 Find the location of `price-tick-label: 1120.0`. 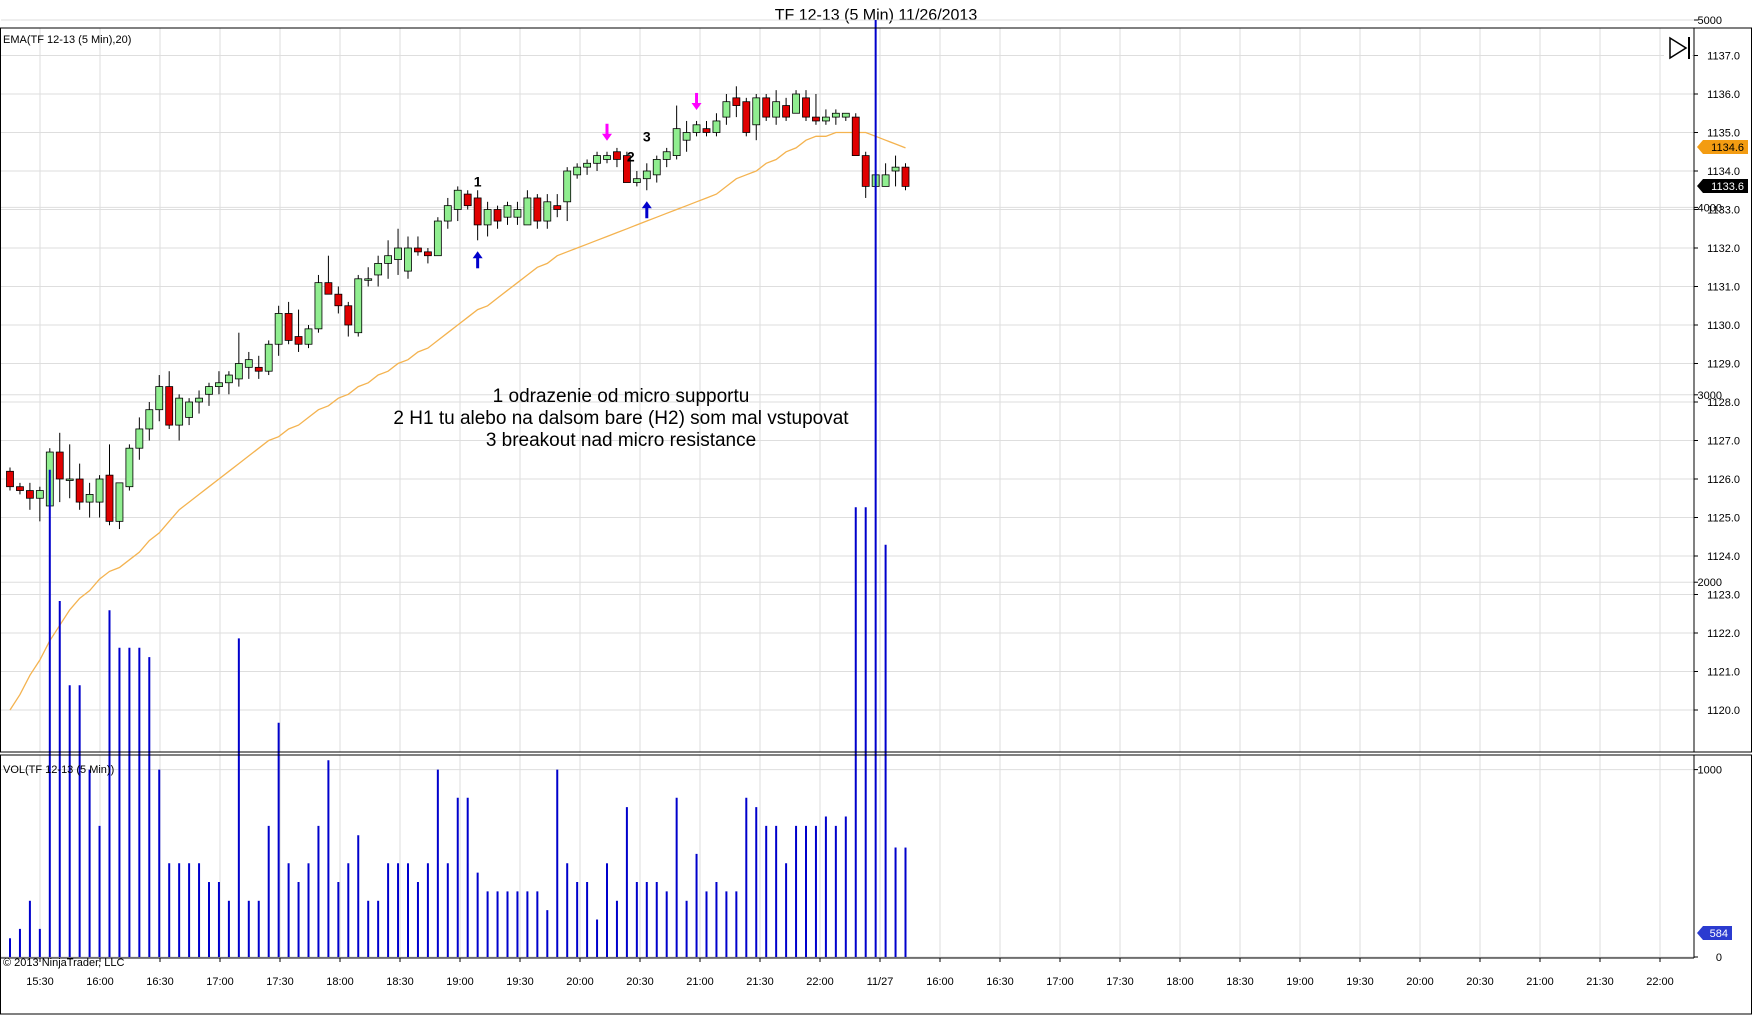

price-tick-label: 1120.0 is located at coordinates (1723, 711).